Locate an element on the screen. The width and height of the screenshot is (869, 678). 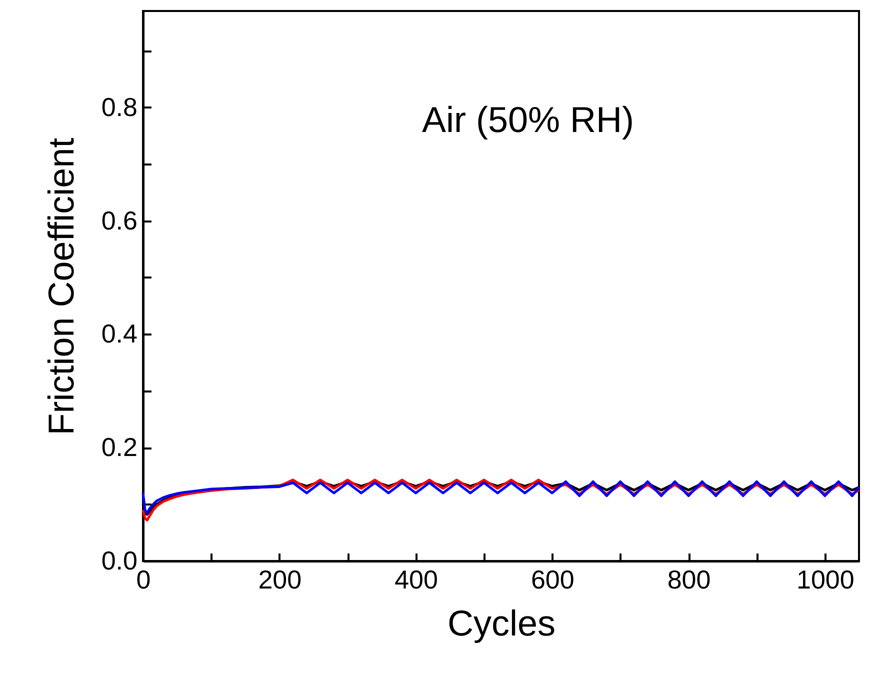
x-tick-label: 400 is located at coordinates (416, 579).